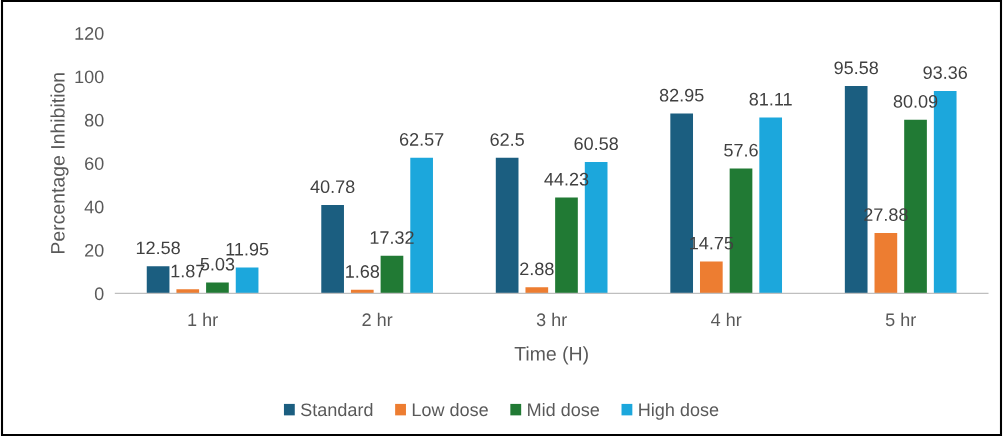 This screenshot has height=436, width=1003. What do you see at coordinates (564, 409) in the screenshot?
I see `legend-label: Mid dose` at bounding box center [564, 409].